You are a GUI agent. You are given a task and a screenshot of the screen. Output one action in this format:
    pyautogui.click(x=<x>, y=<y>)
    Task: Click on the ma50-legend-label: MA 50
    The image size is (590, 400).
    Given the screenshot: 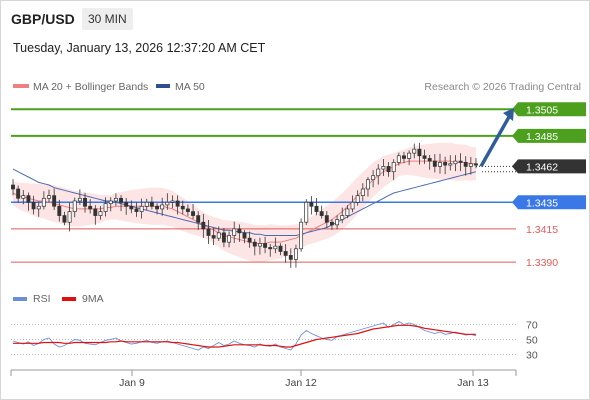 What is the action you would take?
    pyautogui.click(x=190, y=87)
    